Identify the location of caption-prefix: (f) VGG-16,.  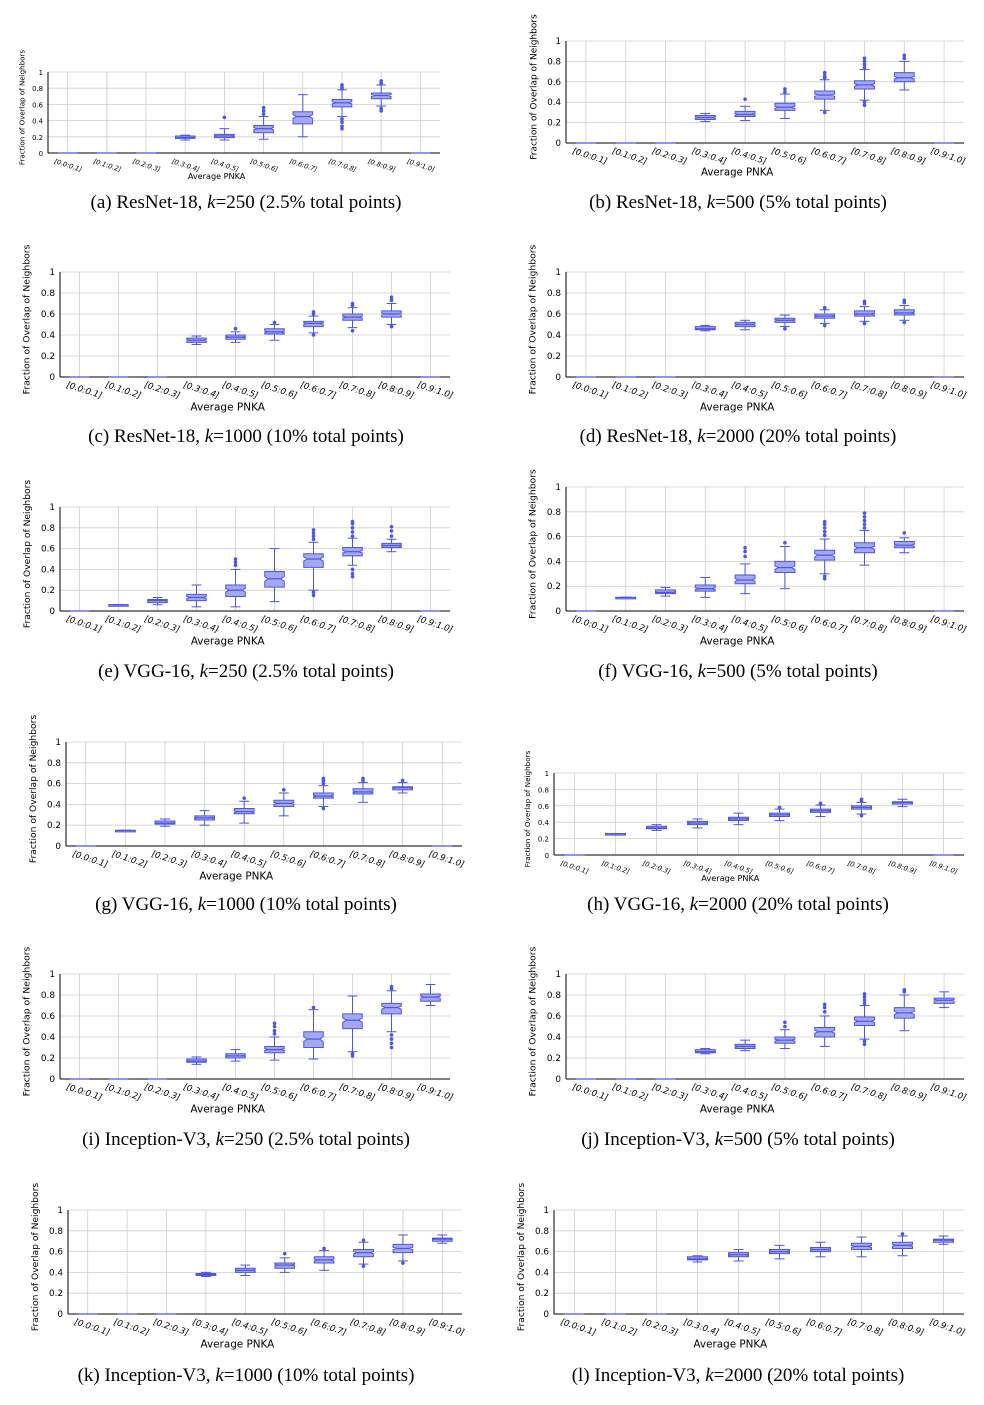
(648, 671).